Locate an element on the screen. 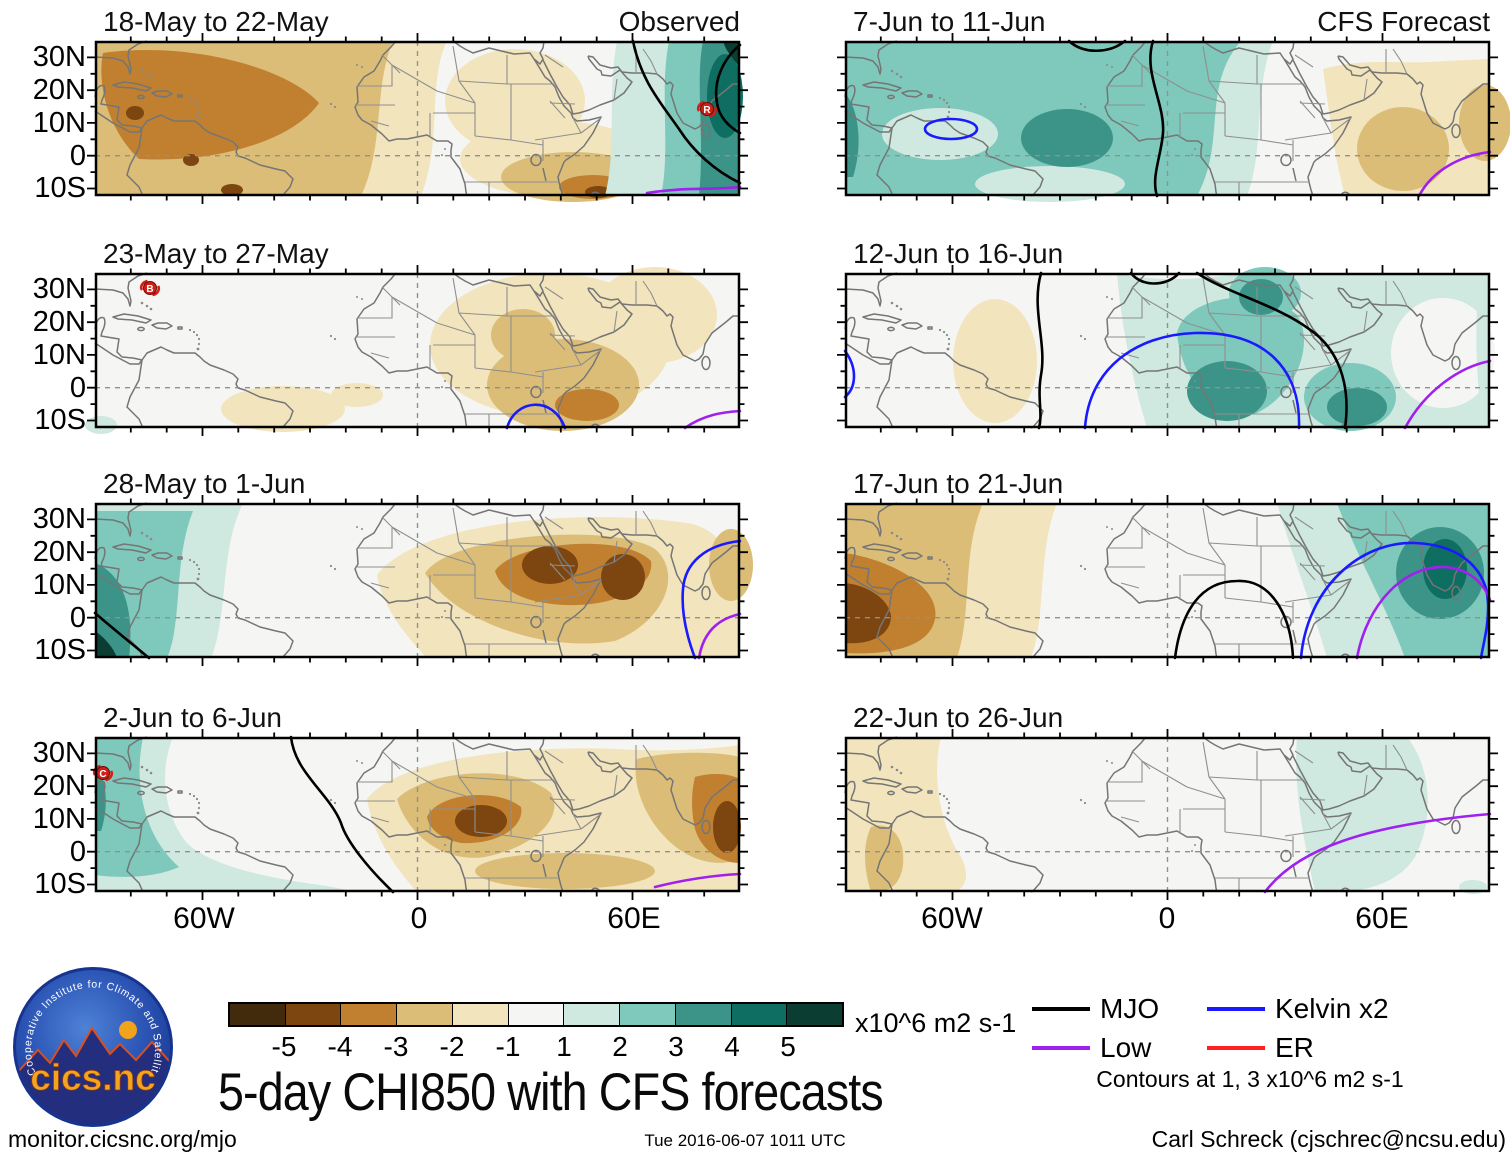  panel-title: 28-May to 1-Jun is located at coordinates (204, 483).